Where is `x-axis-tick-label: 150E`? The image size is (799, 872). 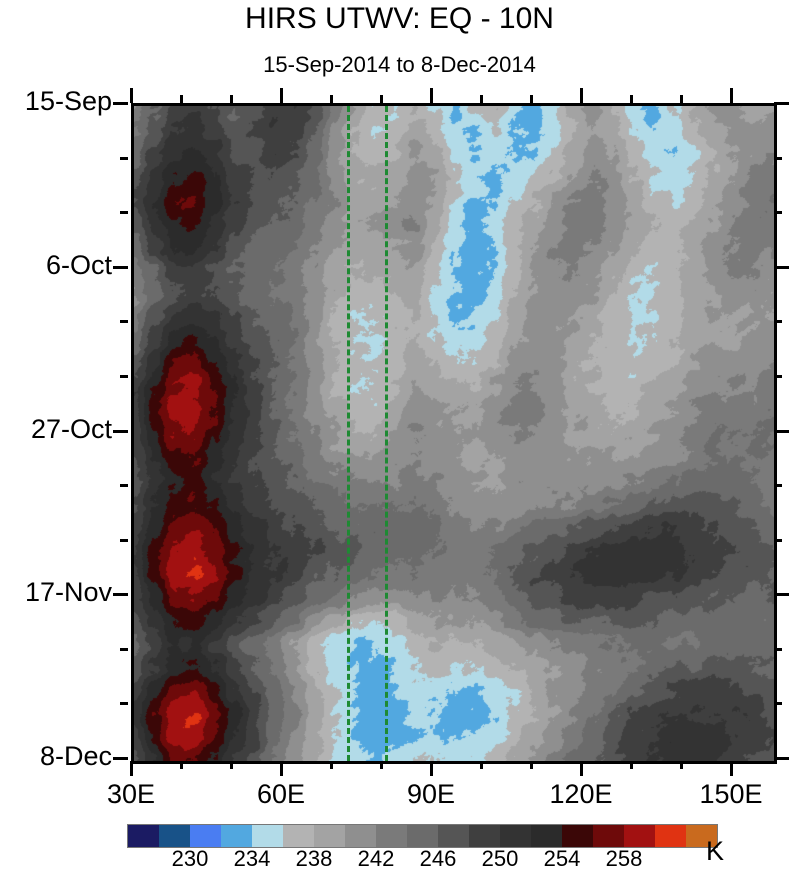 x-axis-tick-label: 150E is located at coordinates (731, 794).